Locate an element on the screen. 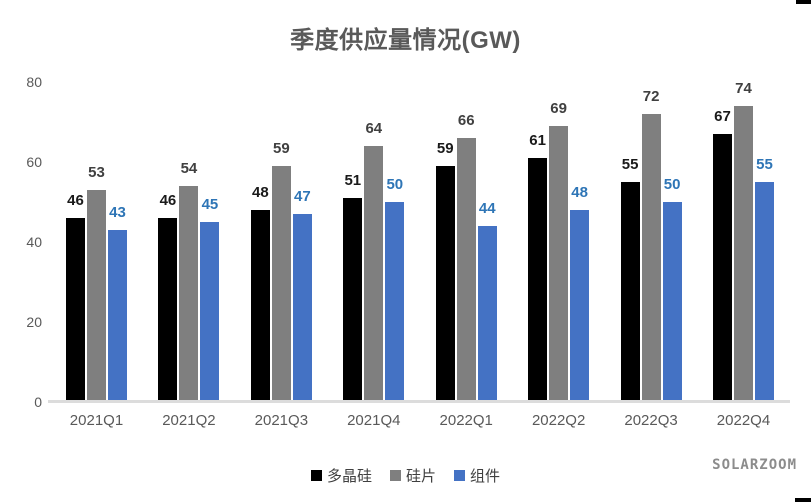 The image size is (811, 502). bar-value-label: 69 is located at coordinates (558, 108).